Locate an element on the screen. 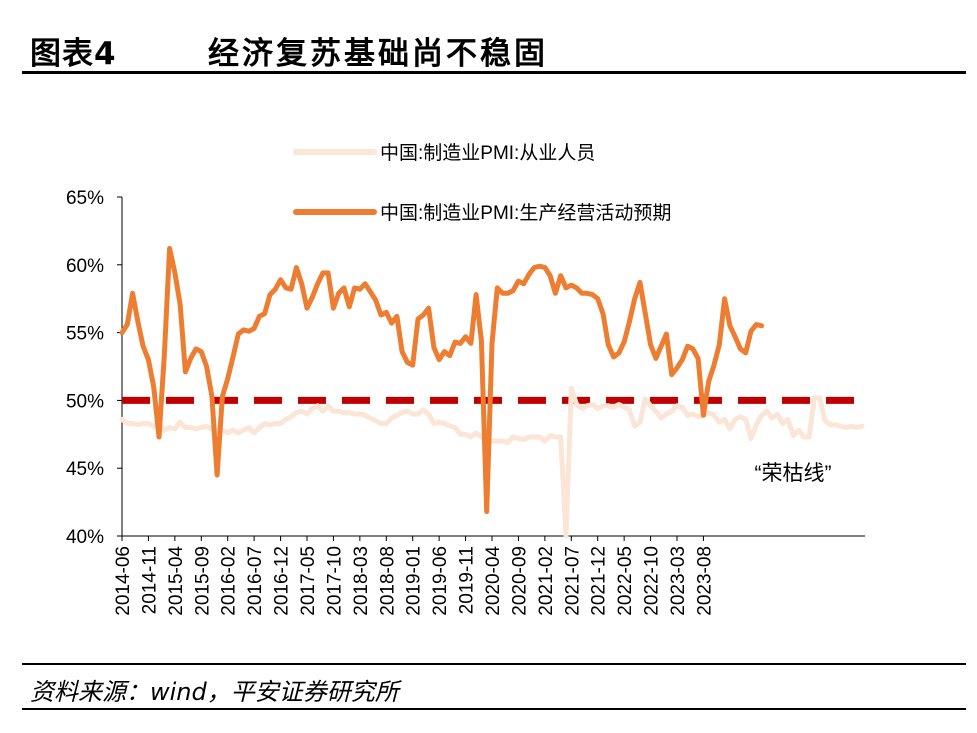 Image resolution: width=977 pixels, height=733 pixels. source-top-rule is located at coordinates (494, 664).